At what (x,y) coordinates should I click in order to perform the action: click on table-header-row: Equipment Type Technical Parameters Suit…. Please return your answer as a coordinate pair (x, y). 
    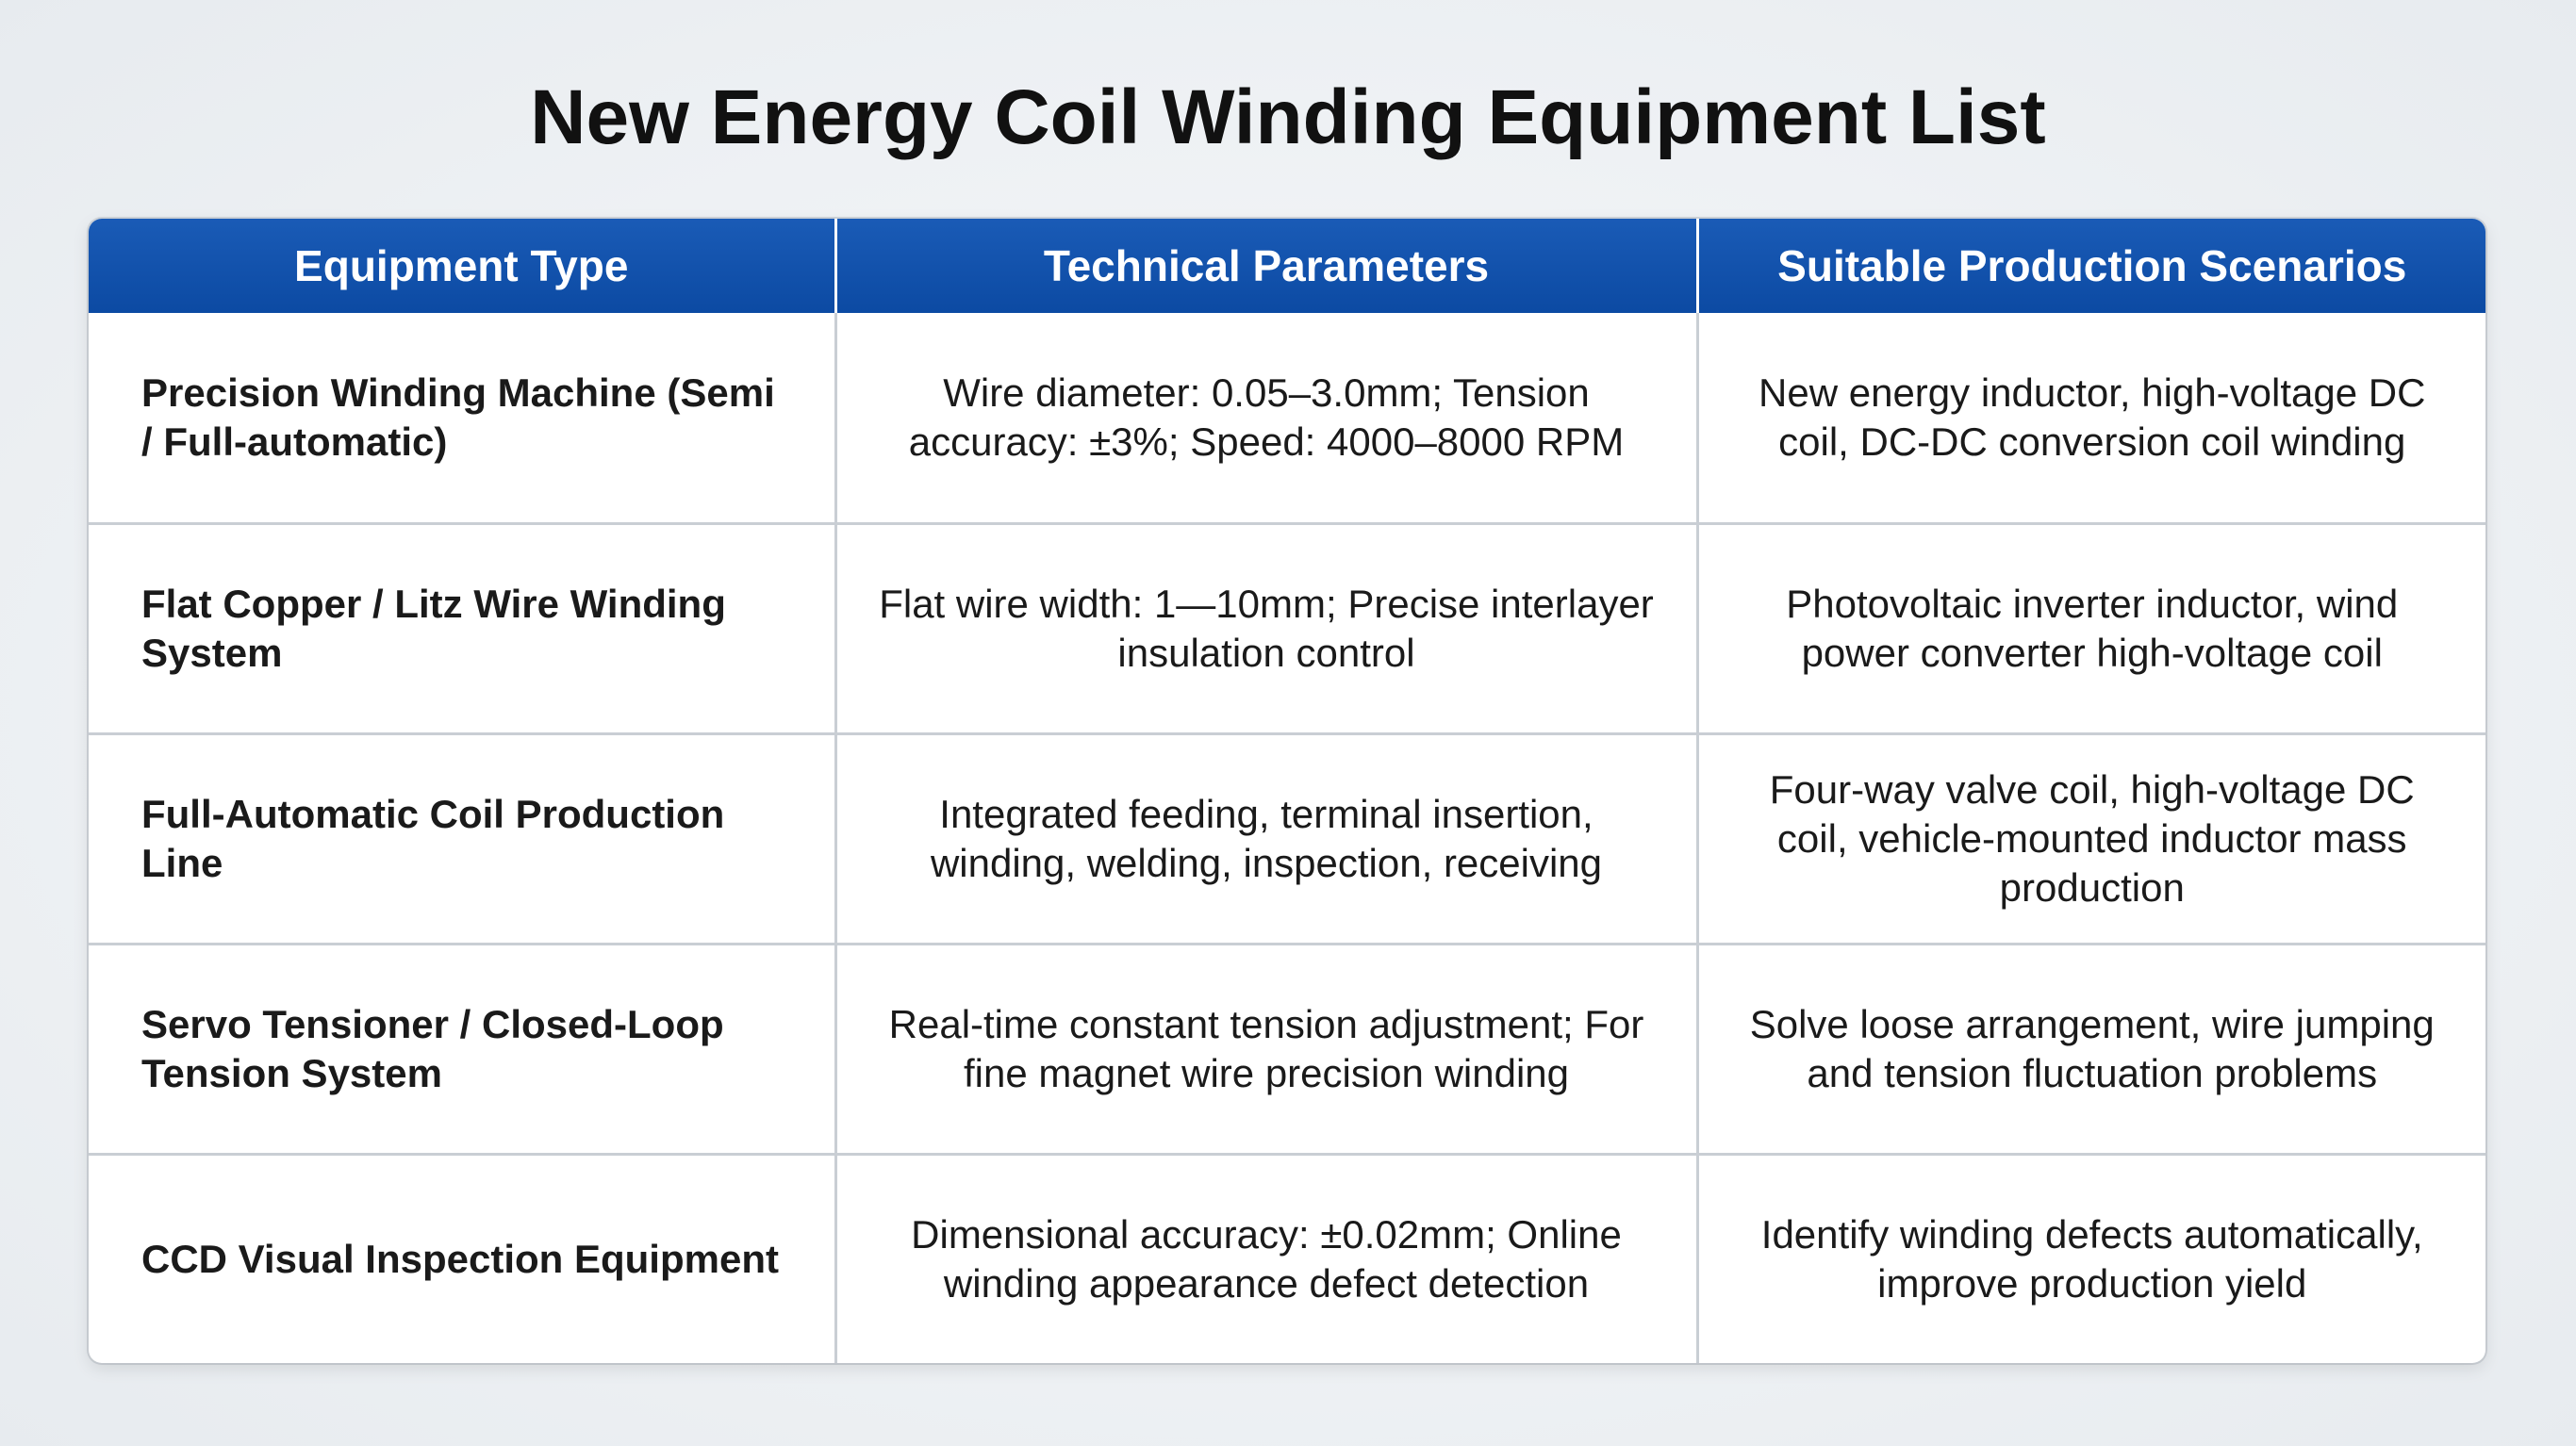
    Looking at the image, I should click on (1287, 266).